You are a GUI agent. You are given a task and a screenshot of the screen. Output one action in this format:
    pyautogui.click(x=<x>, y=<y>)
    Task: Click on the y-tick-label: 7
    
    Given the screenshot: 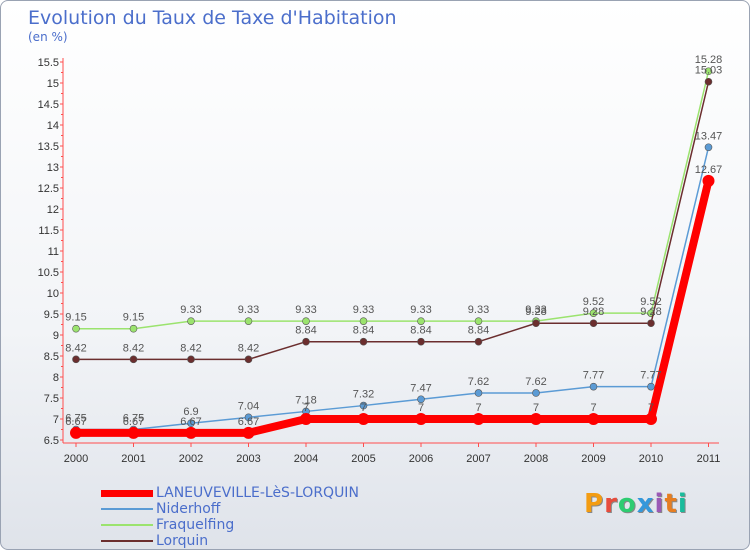 What is the action you would take?
    pyautogui.click(x=56, y=420)
    